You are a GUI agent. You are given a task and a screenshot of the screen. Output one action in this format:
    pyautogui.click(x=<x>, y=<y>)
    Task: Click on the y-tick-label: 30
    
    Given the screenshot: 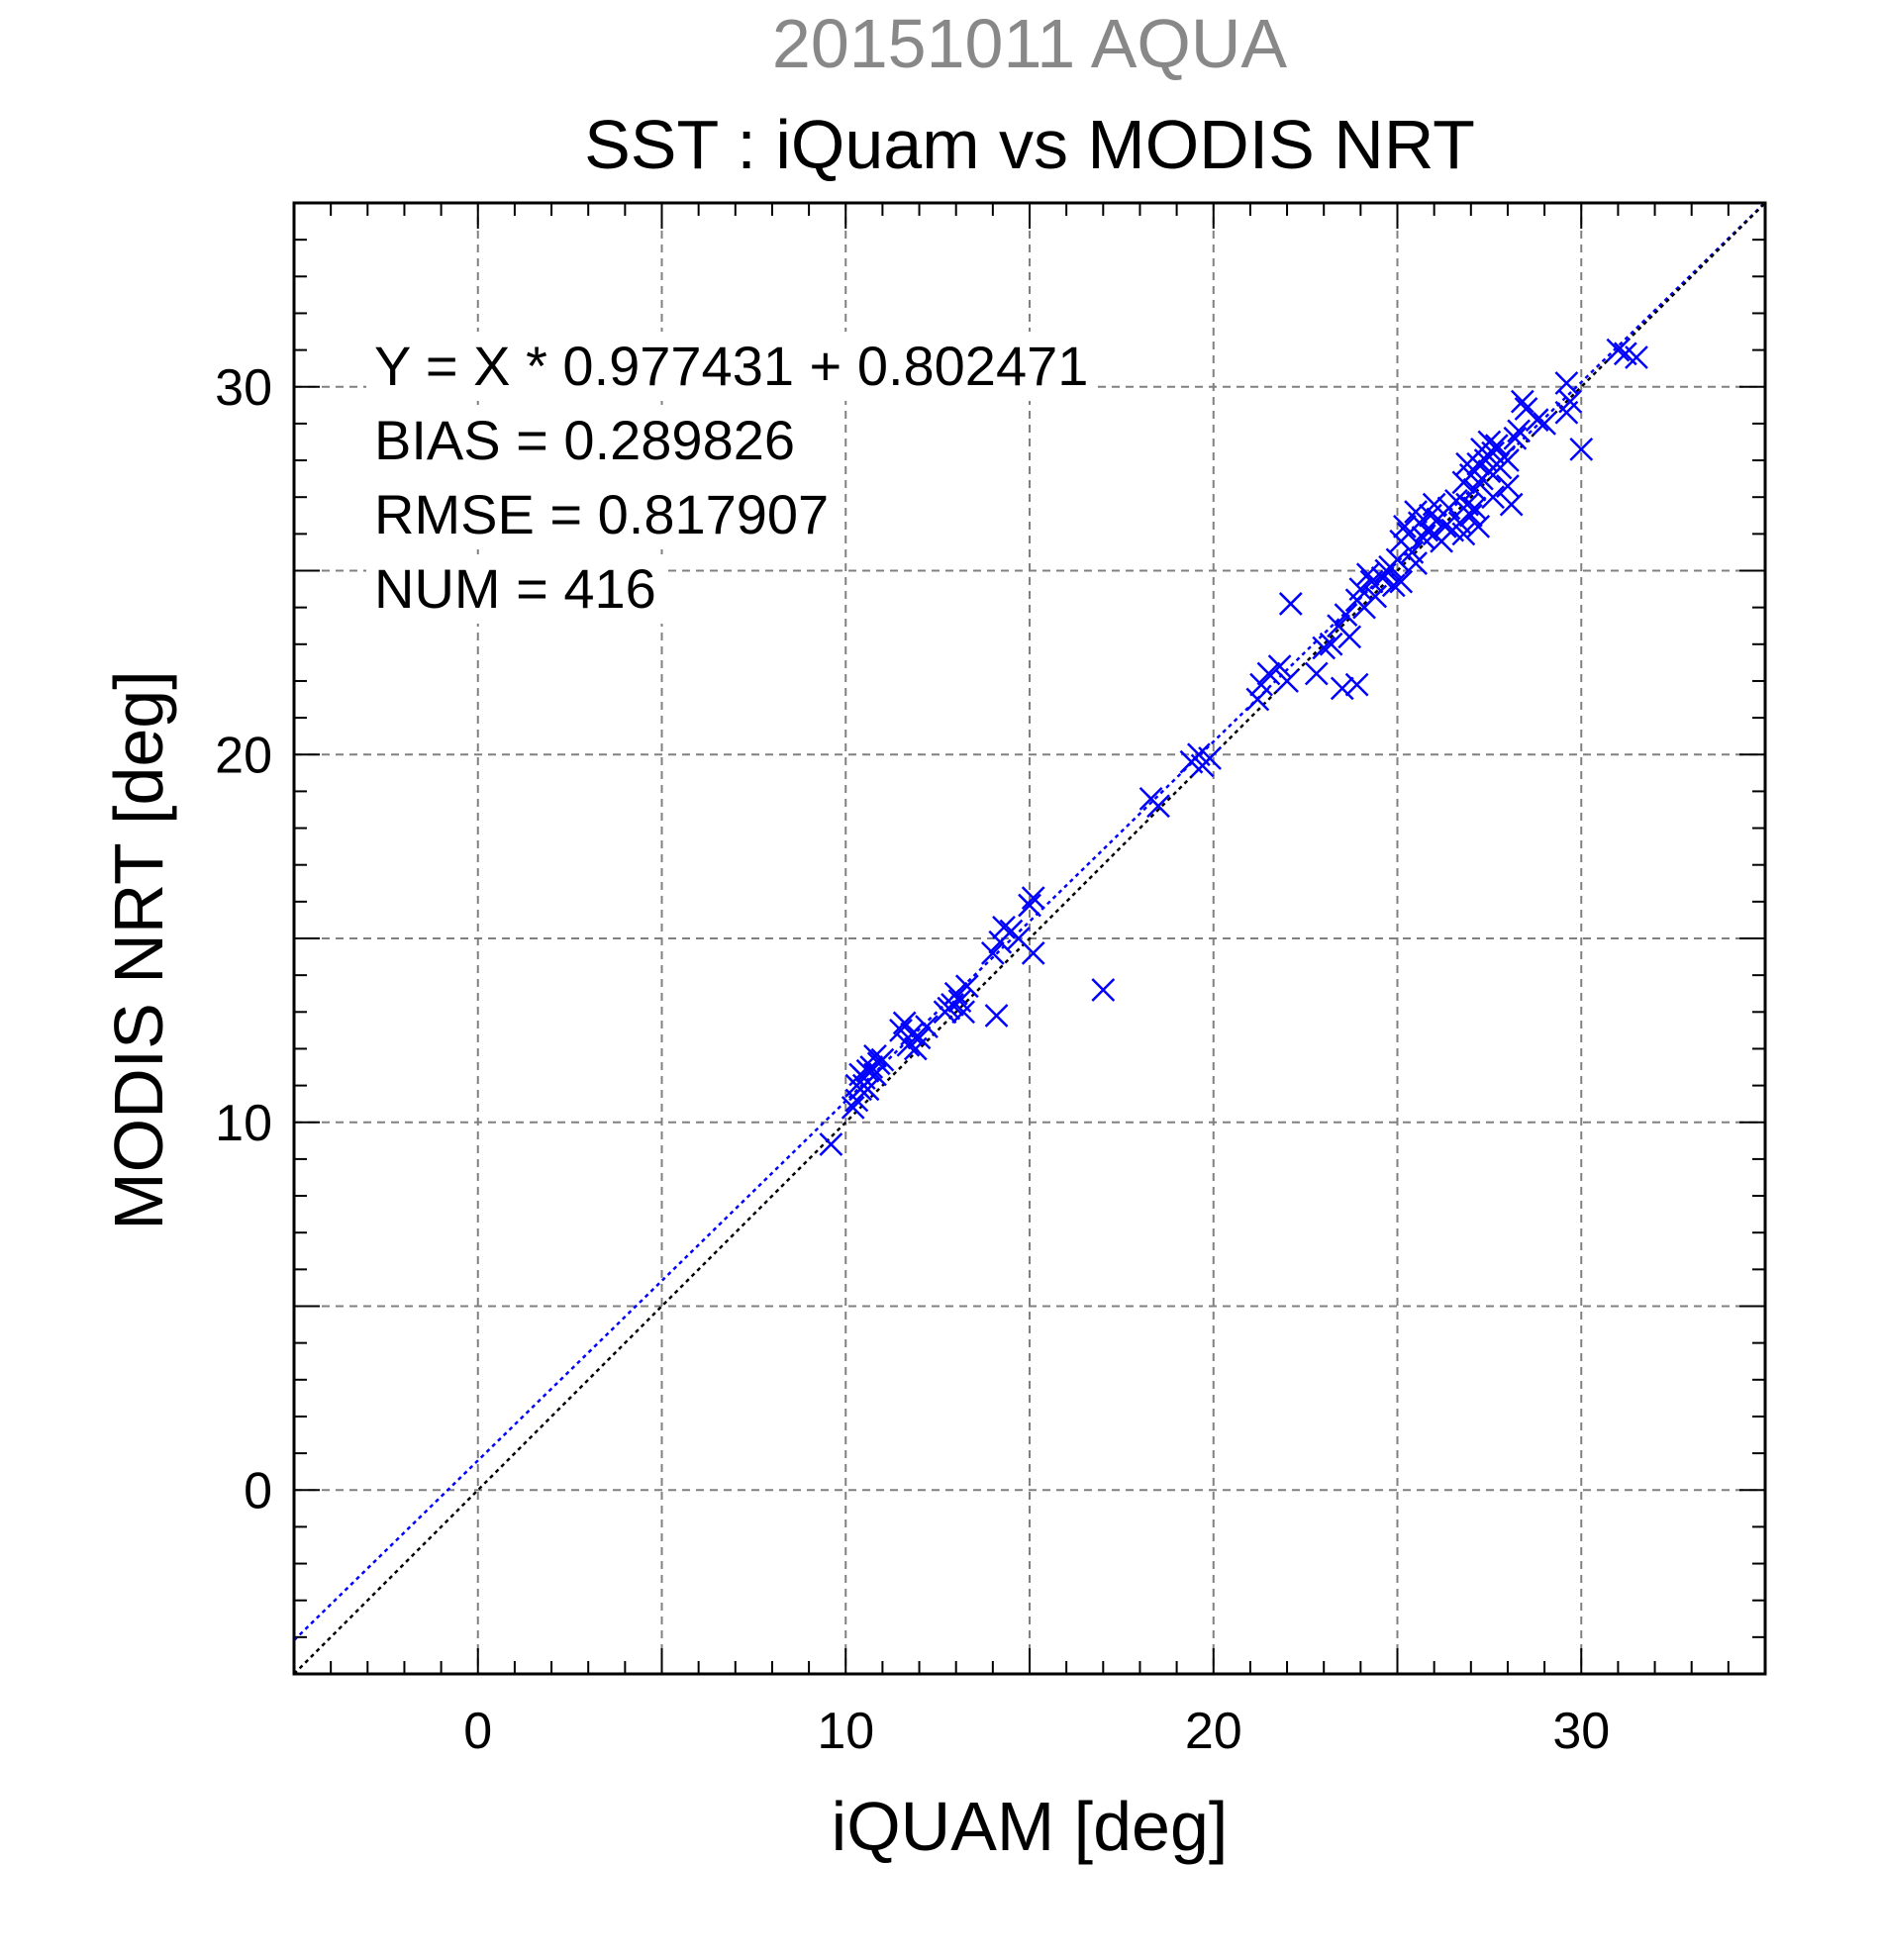 What is the action you would take?
    pyautogui.click(x=244, y=388)
    